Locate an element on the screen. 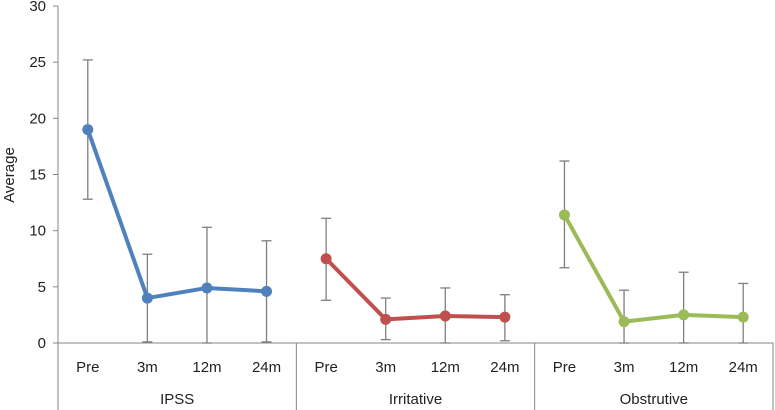 Image resolution: width=775 pixels, height=410 pixels. y-tick-label: 15 is located at coordinates (37, 175).